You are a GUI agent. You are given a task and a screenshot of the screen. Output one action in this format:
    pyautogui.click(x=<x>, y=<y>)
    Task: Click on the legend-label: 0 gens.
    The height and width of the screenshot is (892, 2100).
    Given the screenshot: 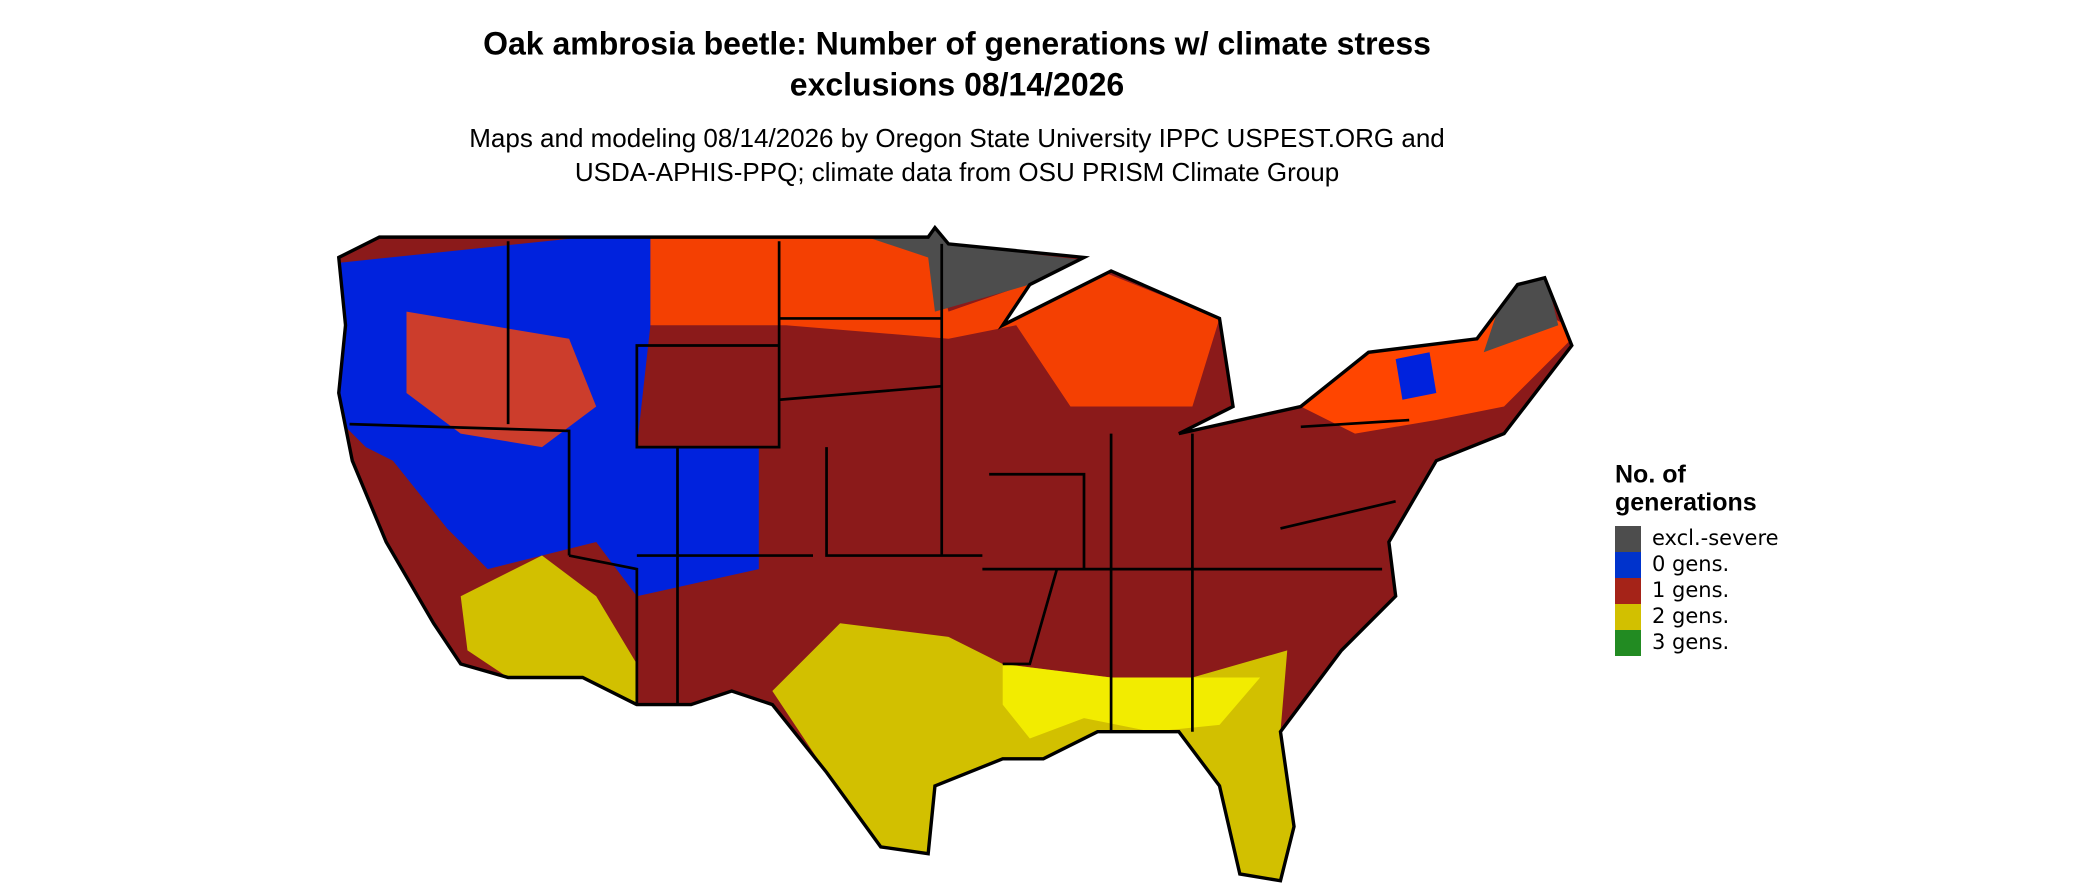 What is the action you would take?
    pyautogui.click(x=1690, y=564)
    